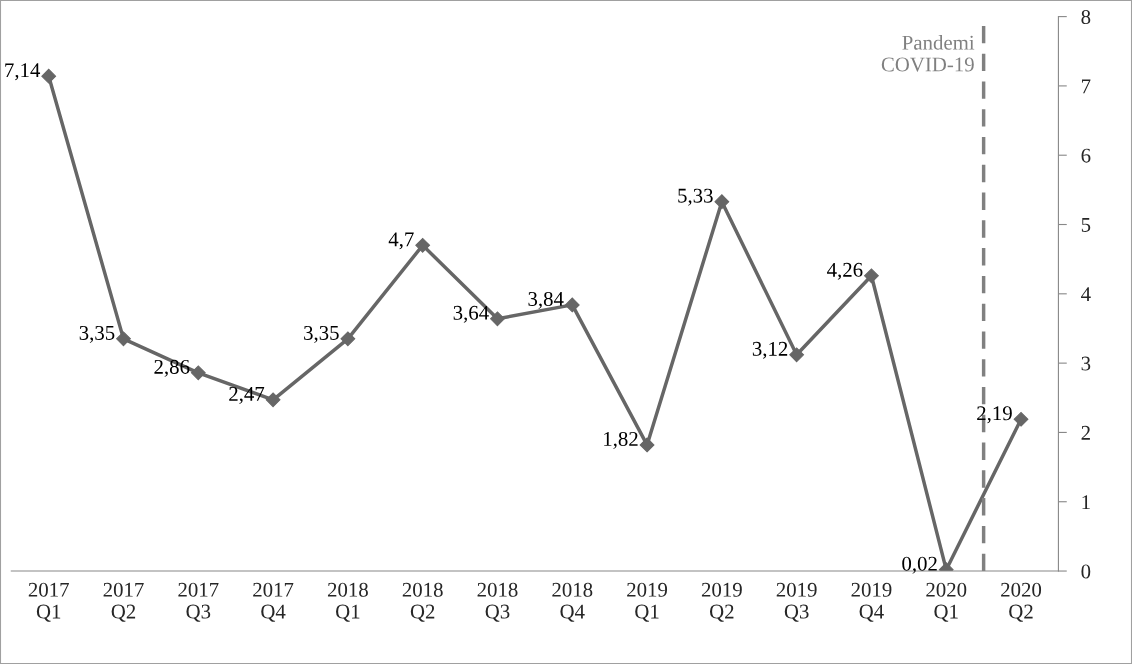 This screenshot has width=1132, height=664. I want to click on x-tick-label: 2017 Q2, so click(123, 602).